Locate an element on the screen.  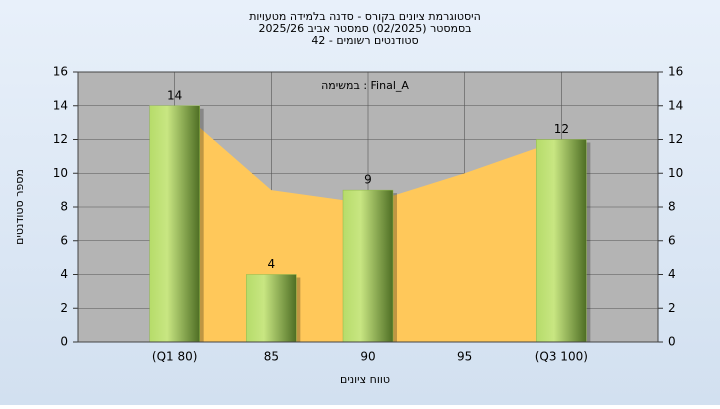
x-tick-label: 90 is located at coordinates (367, 357).